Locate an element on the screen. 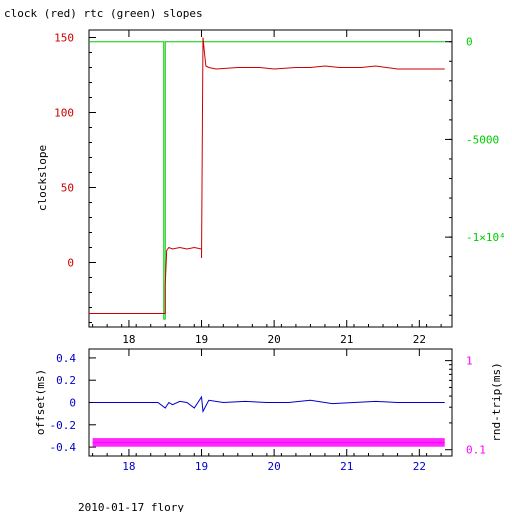  bottom-ylabel: offset(ms) is located at coordinates (40, 402).